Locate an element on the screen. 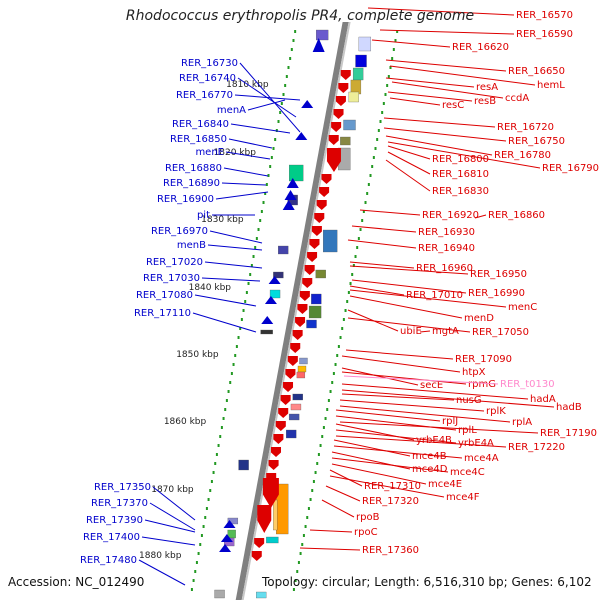 Image resolution: width=600 pixels, height=600 pixels. scale-label: 1860 kbp is located at coordinates (185, 422).